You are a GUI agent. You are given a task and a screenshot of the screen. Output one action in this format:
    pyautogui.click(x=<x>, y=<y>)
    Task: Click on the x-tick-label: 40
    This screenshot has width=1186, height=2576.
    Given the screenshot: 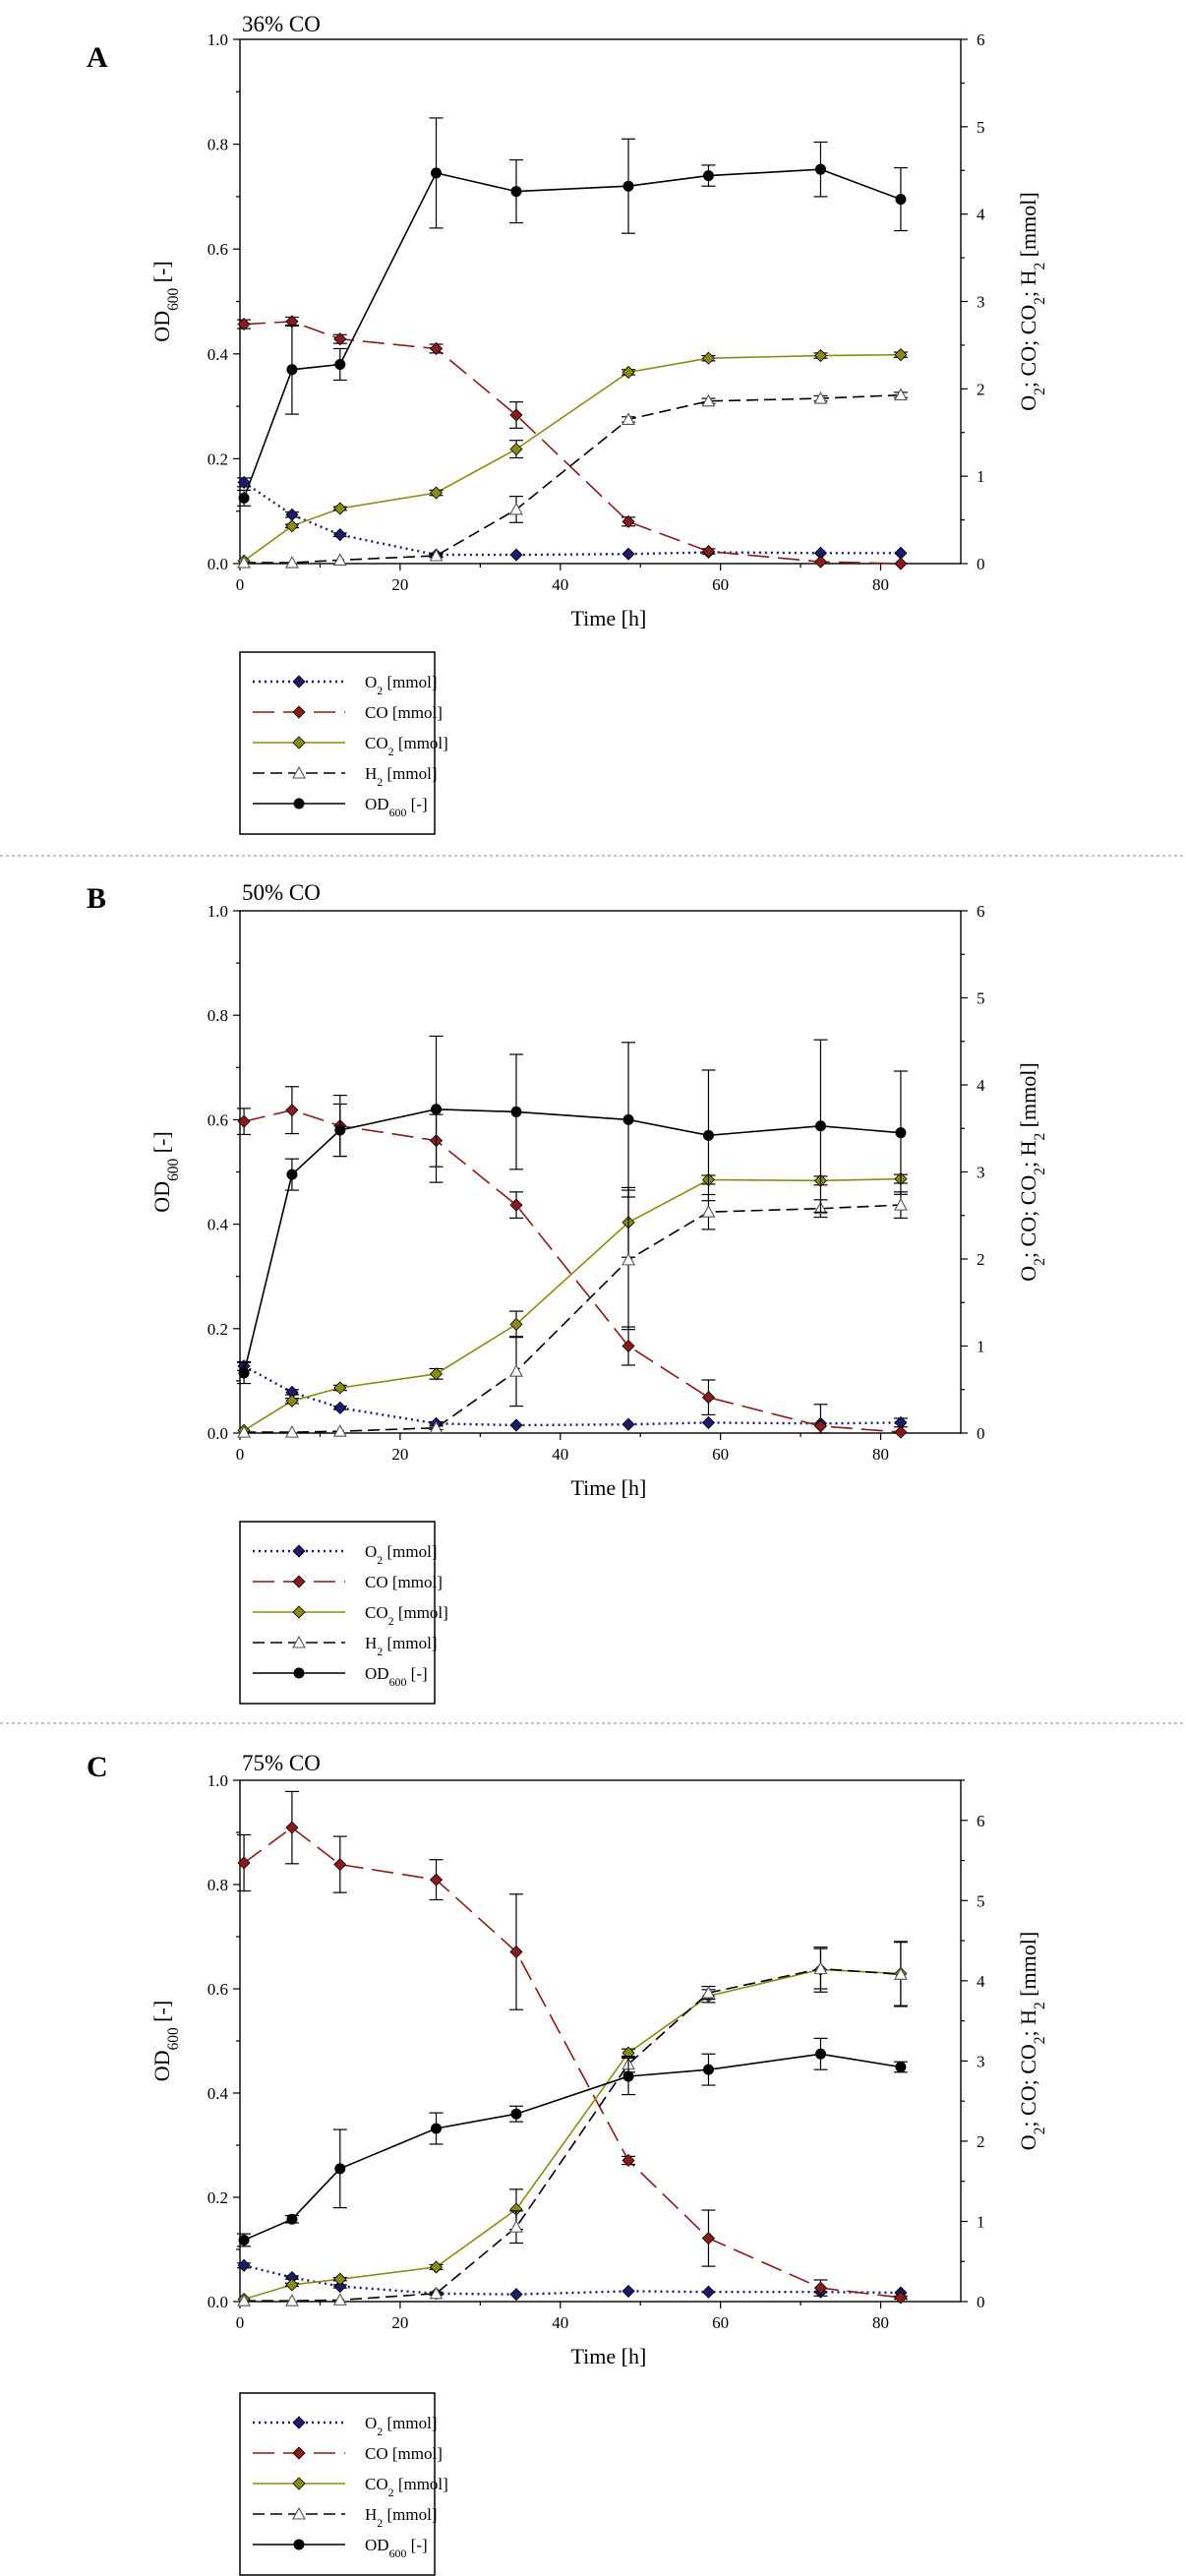 What is the action you would take?
    pyautogui.click(x=560, y=2322)
    